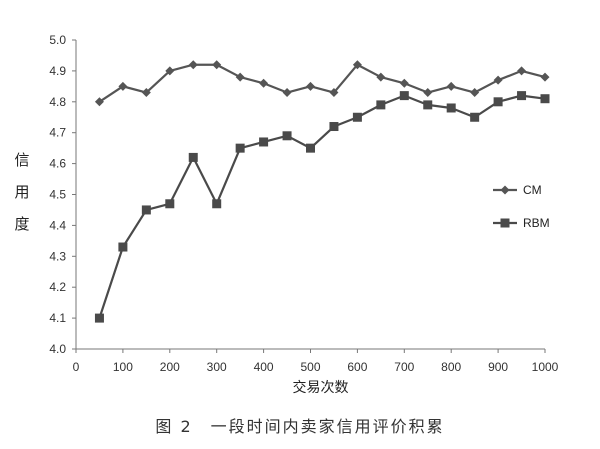 This screenshot has height=449, width=600. Describe the element at coordinates (536, 223) in the screenshot. I see `legend-label: RBM` at that location.